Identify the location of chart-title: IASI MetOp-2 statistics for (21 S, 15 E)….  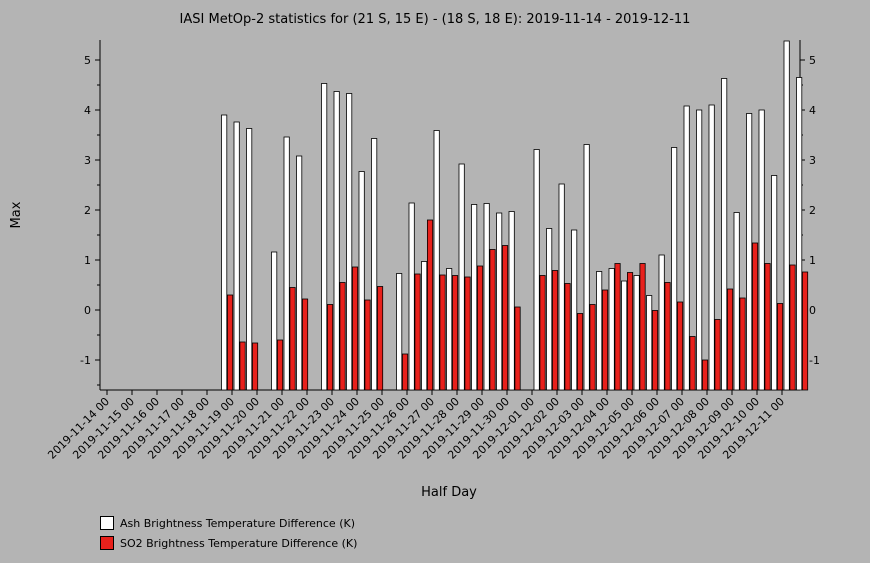
(435, 19).